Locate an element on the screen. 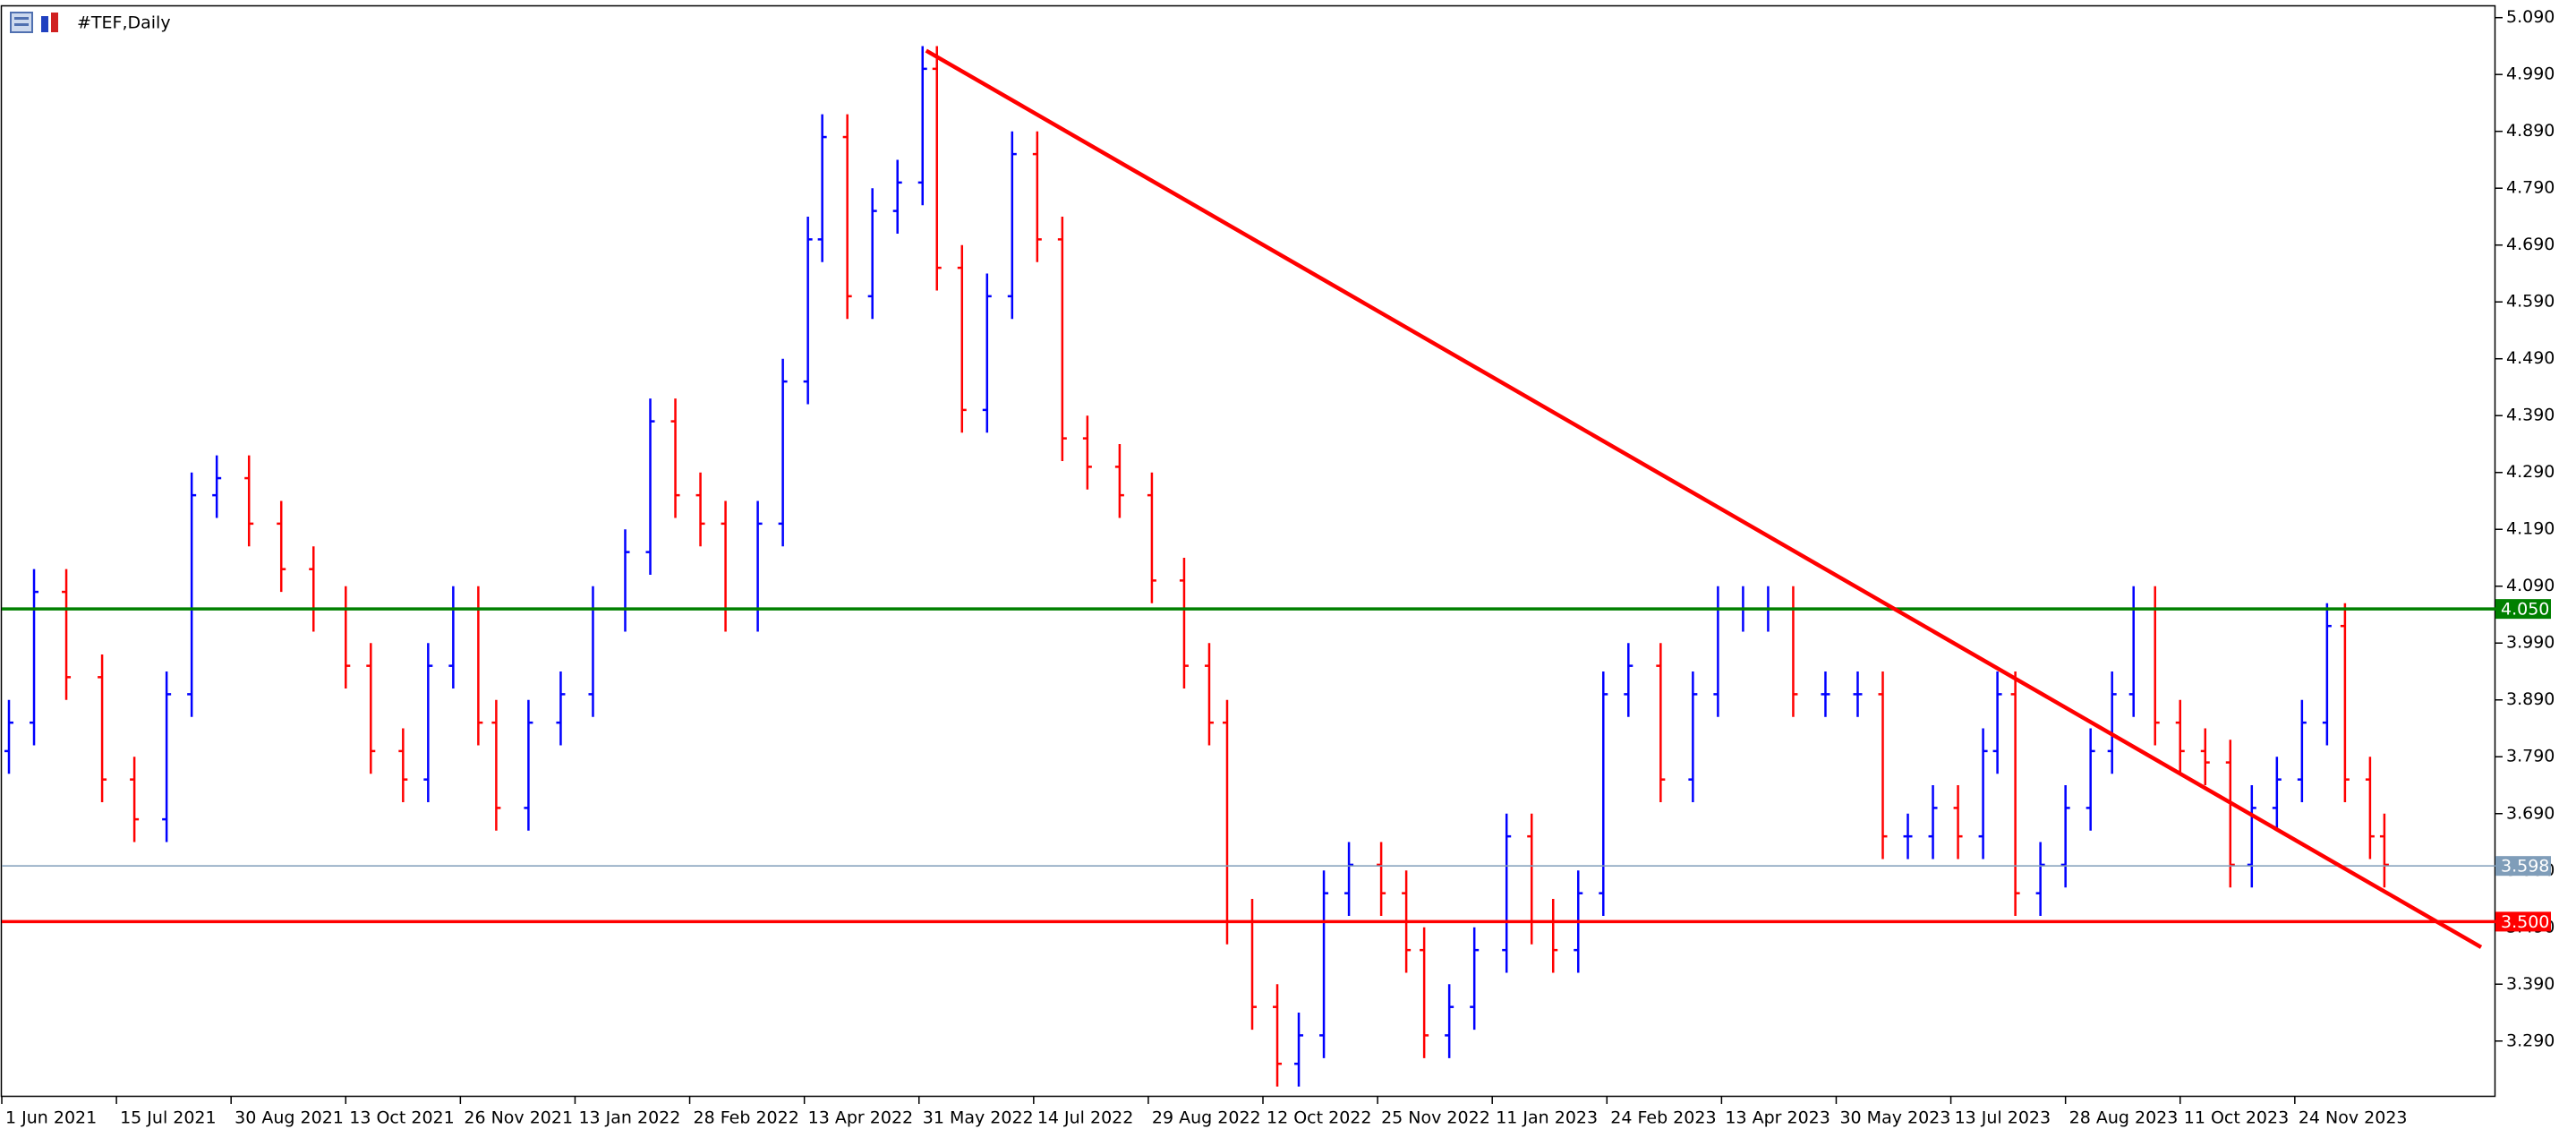  y-tick-label: 4.990 is located at coordinates (2530, 74).